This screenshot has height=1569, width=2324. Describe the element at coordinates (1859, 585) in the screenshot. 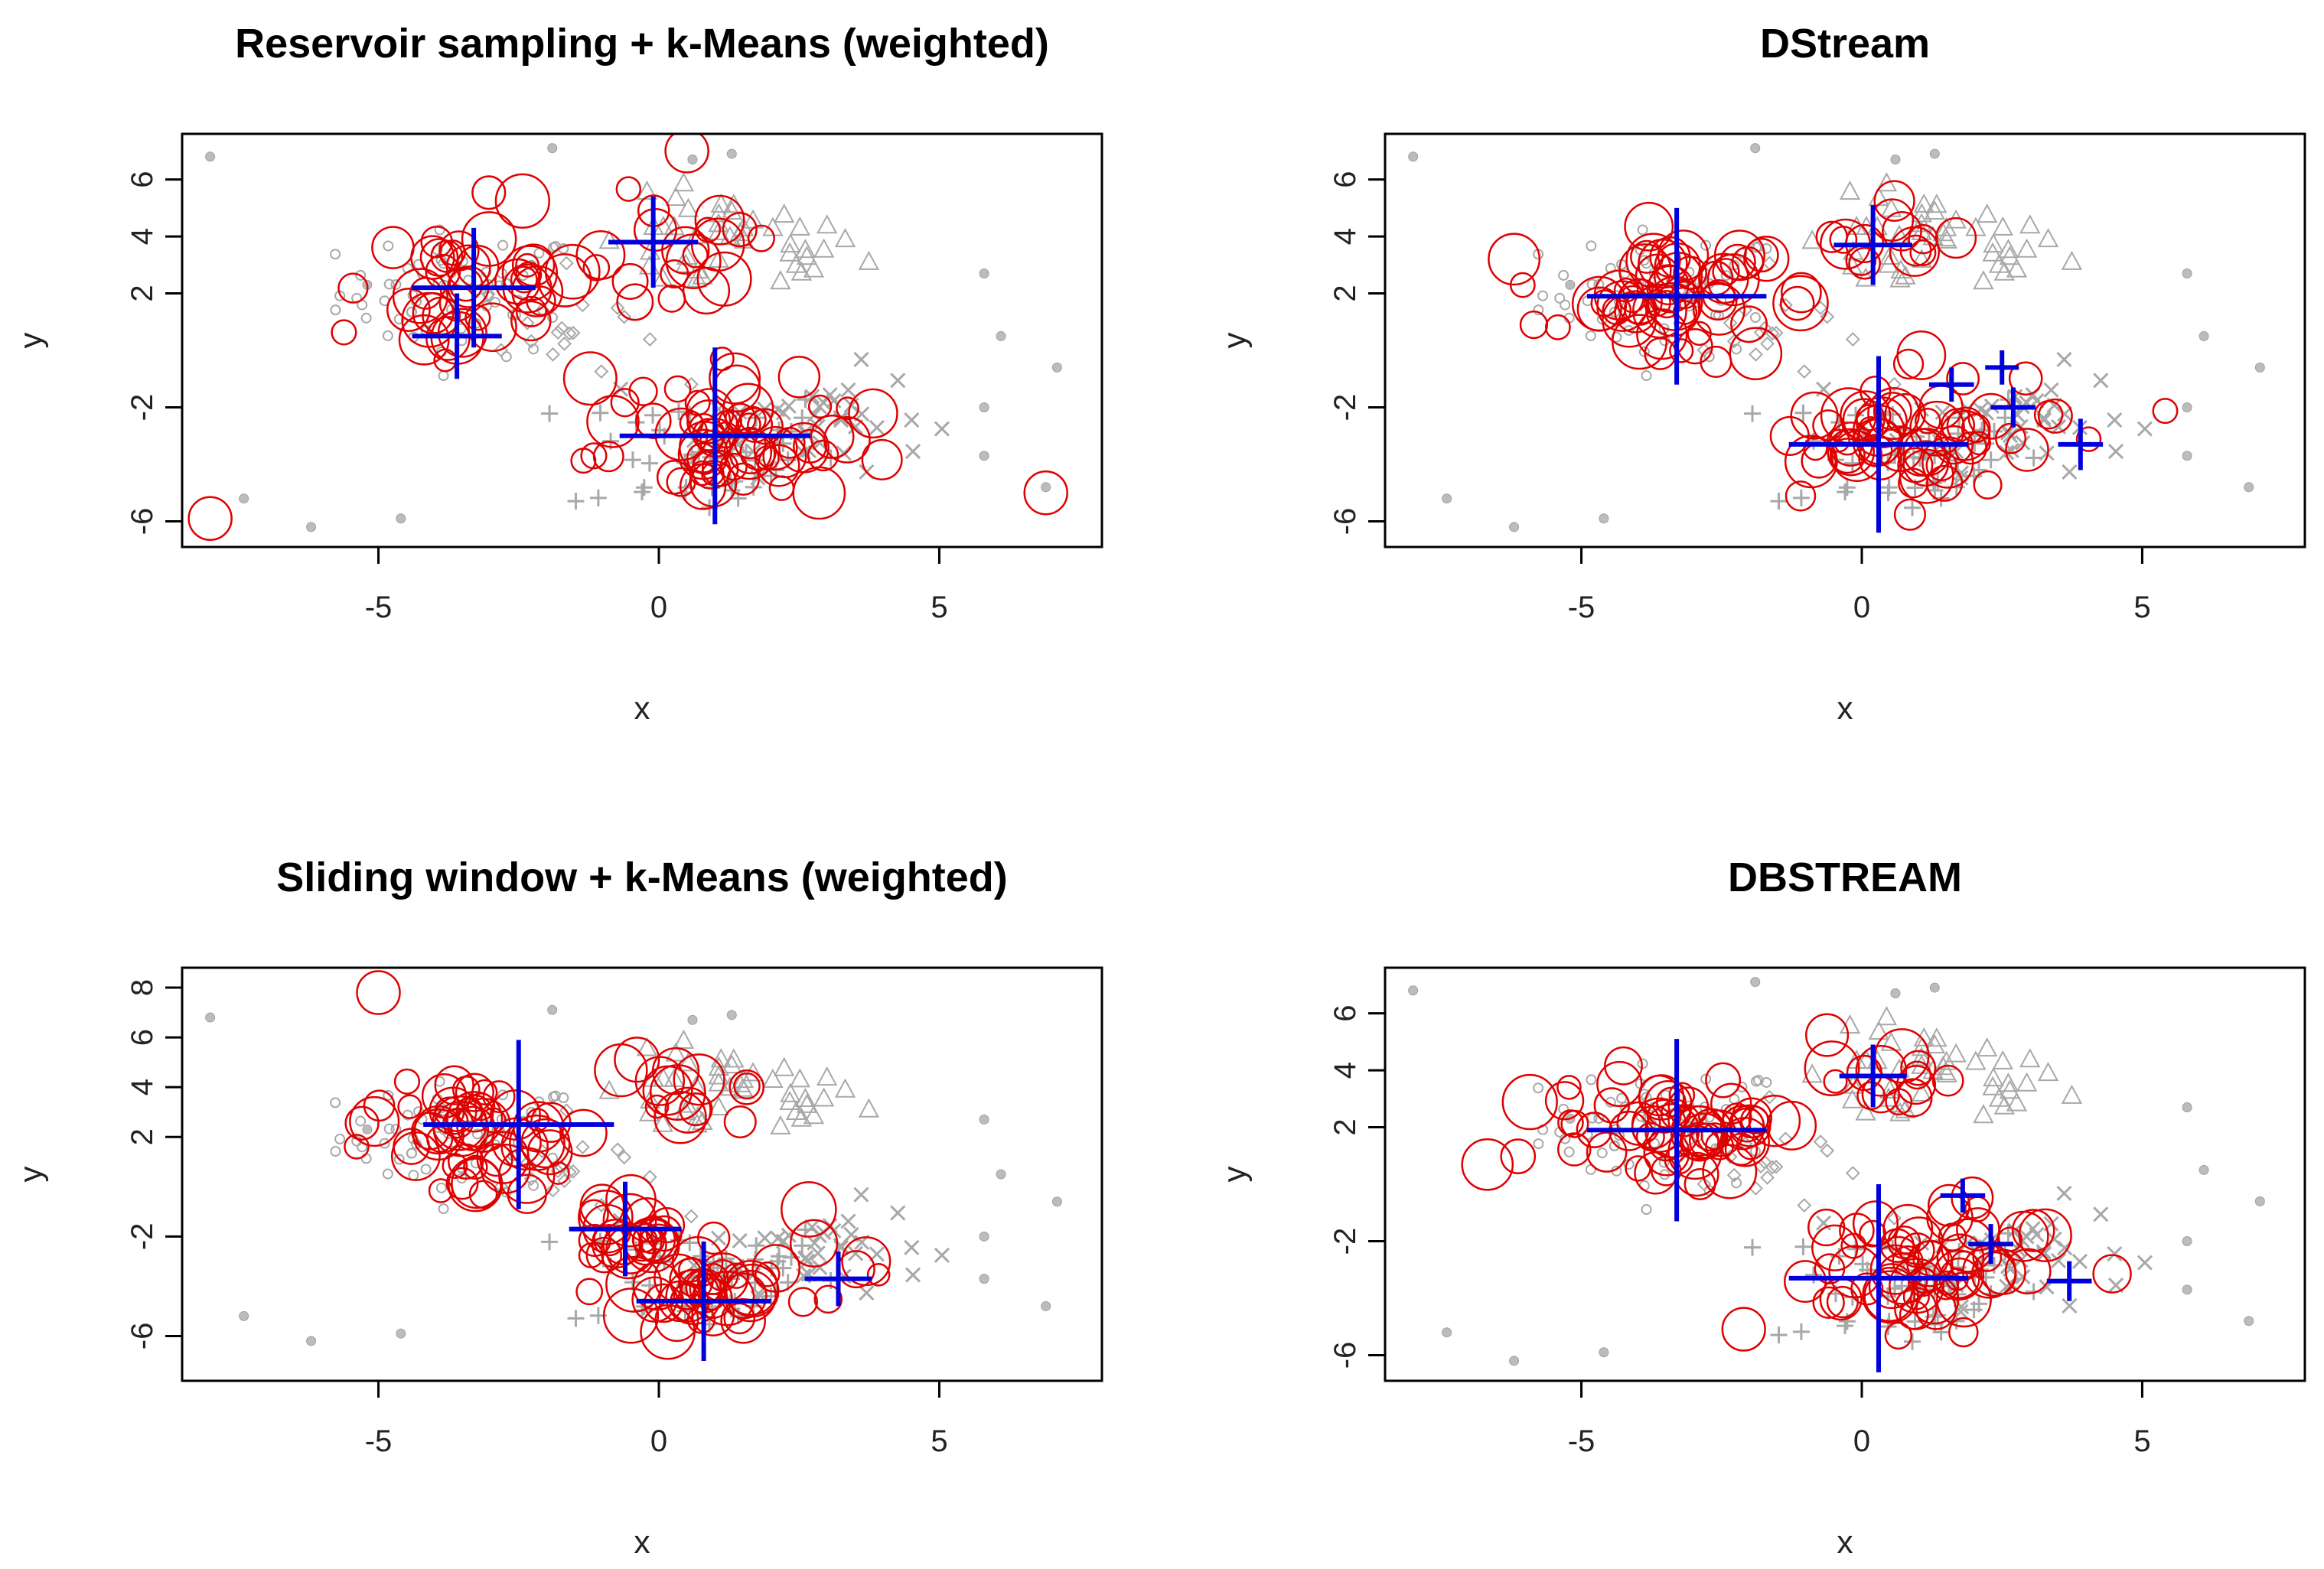

I see `x-axis: -5 0 5` at that location.